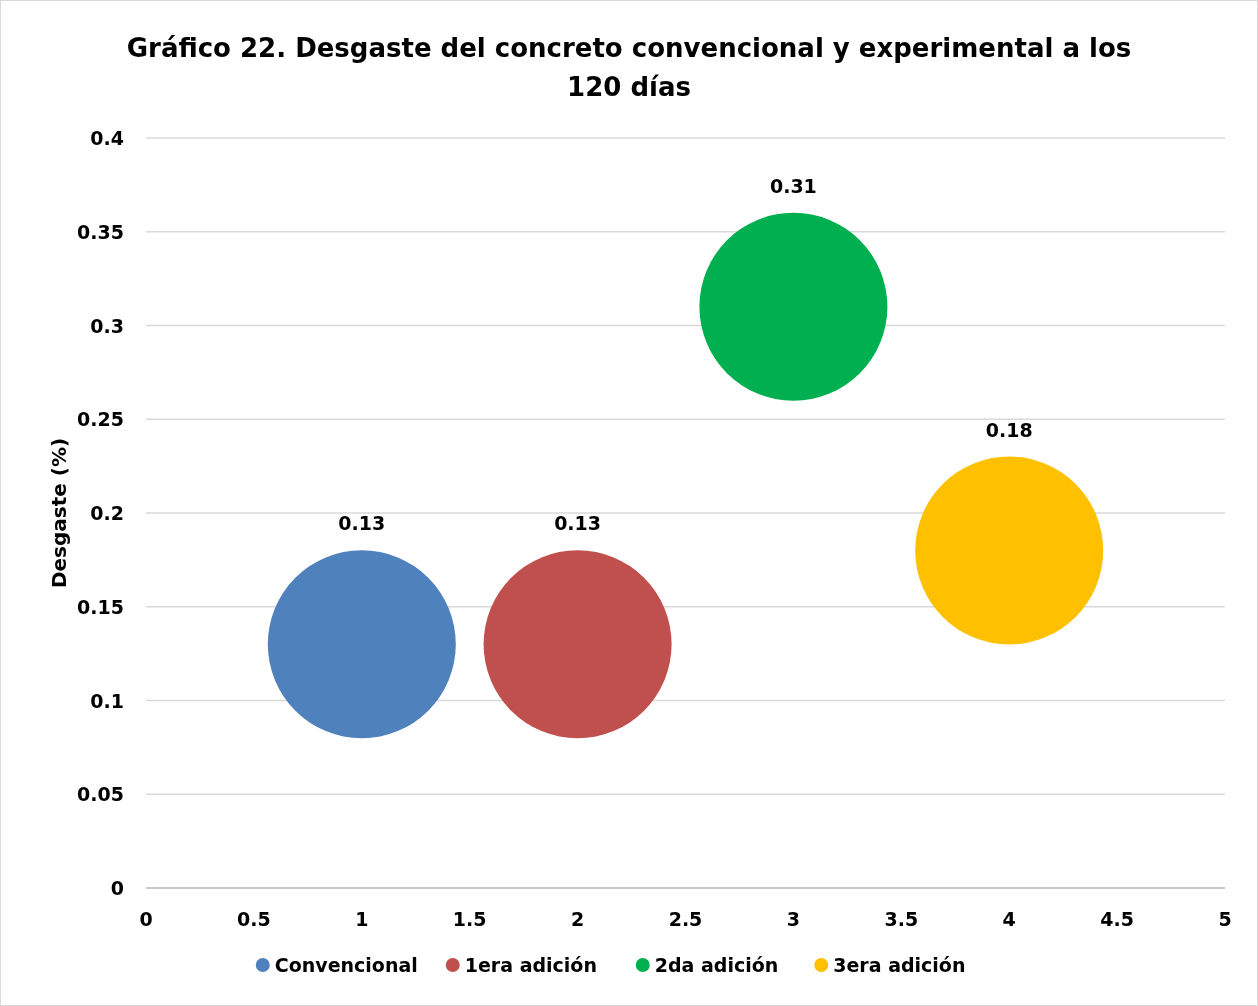 This screenshot has width=1258, height=1006. I want to click on y-axis-title: Desgaste (%), so click(59, 513).